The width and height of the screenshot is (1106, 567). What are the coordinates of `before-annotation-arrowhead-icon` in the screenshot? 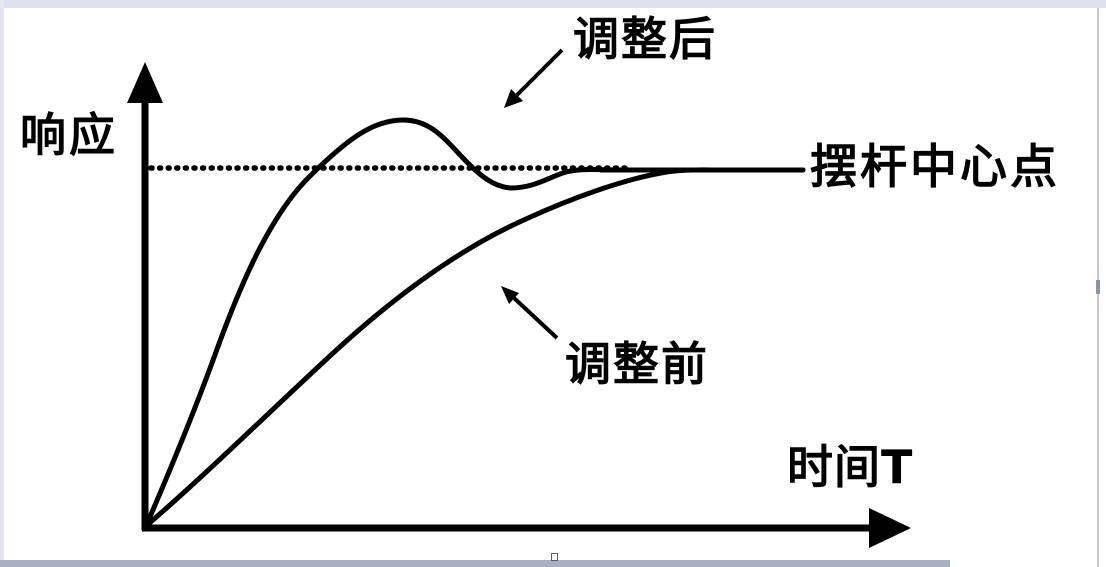 It's located at (510, 295).